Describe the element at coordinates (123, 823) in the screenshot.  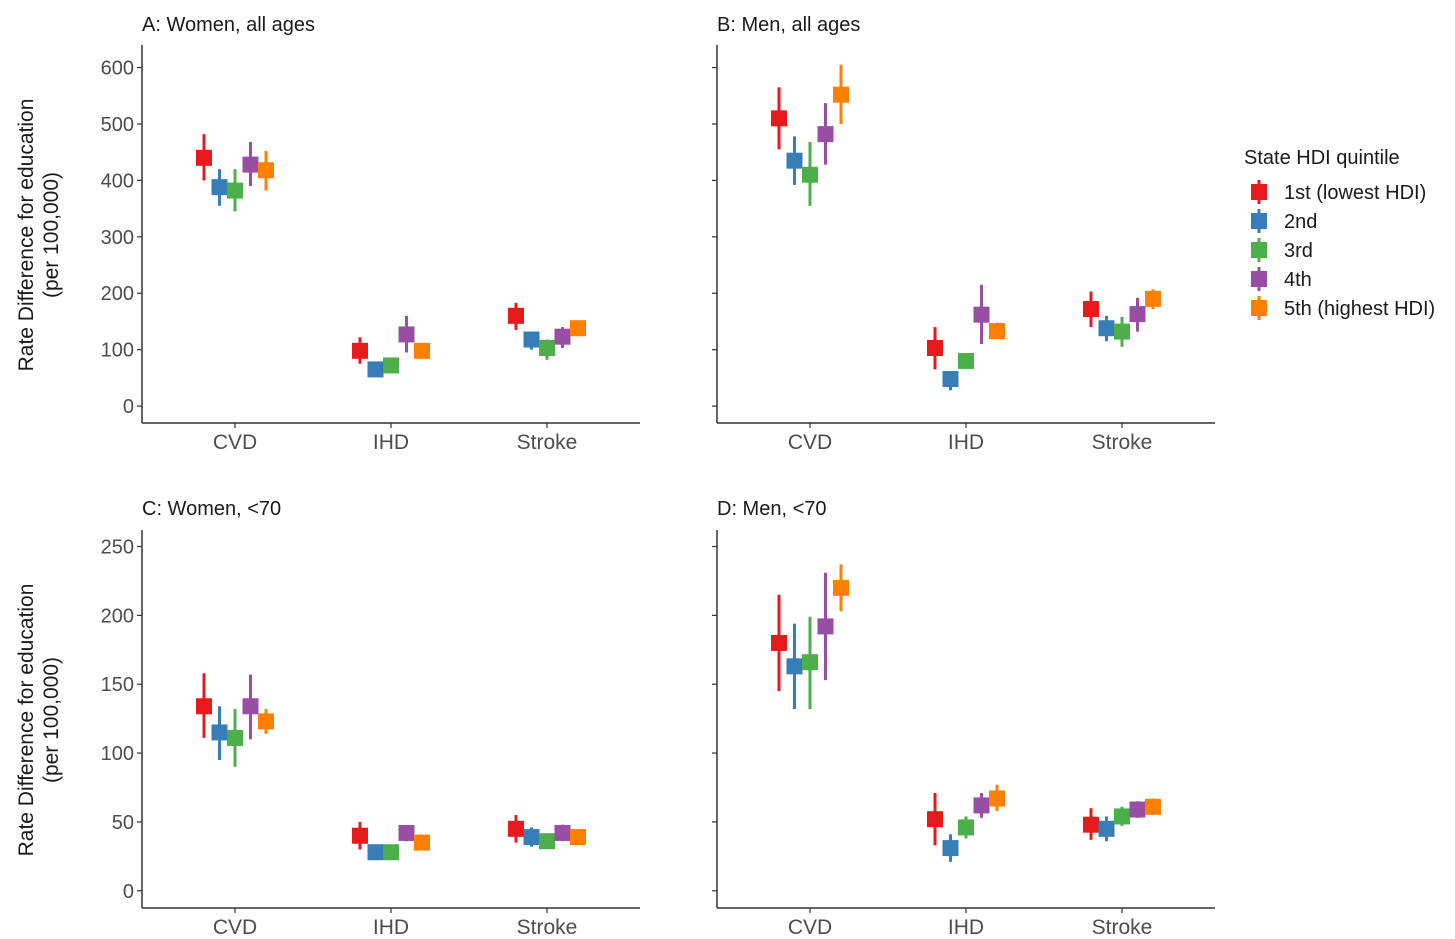
I see `y-tick-label: 50` at that location.